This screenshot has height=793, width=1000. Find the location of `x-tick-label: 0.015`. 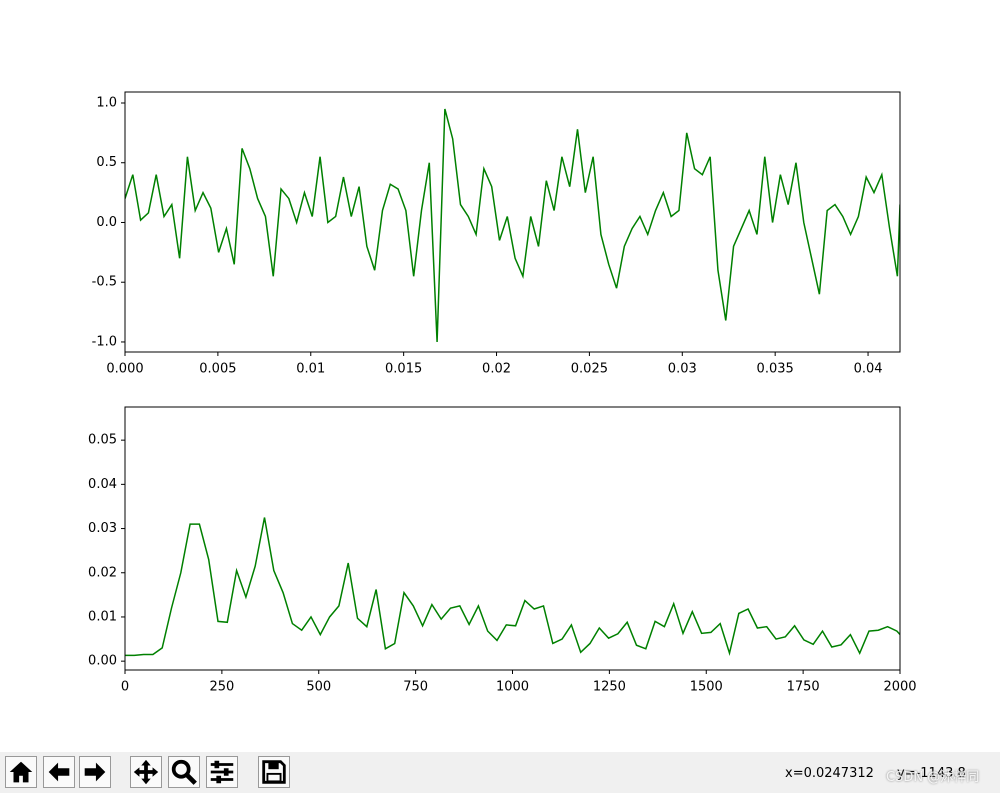

x-tick-label: 0.015 is located at coordinates (403, 369).